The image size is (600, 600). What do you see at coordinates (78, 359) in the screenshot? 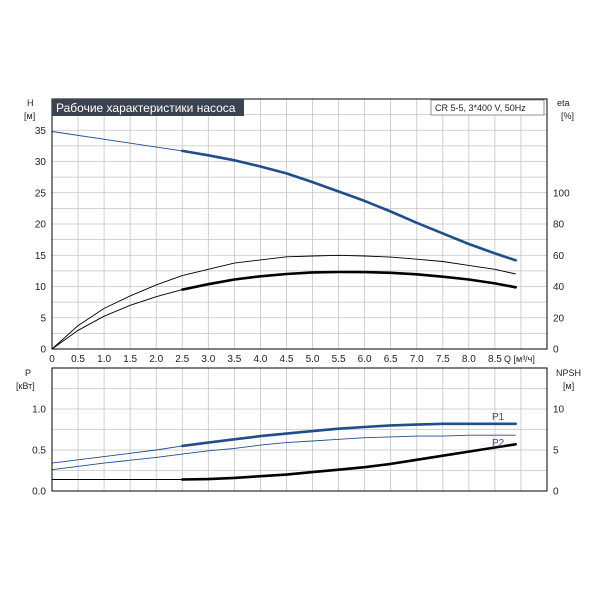
I see `x-tick-label: 0.5` at bounding box center [78, 359].